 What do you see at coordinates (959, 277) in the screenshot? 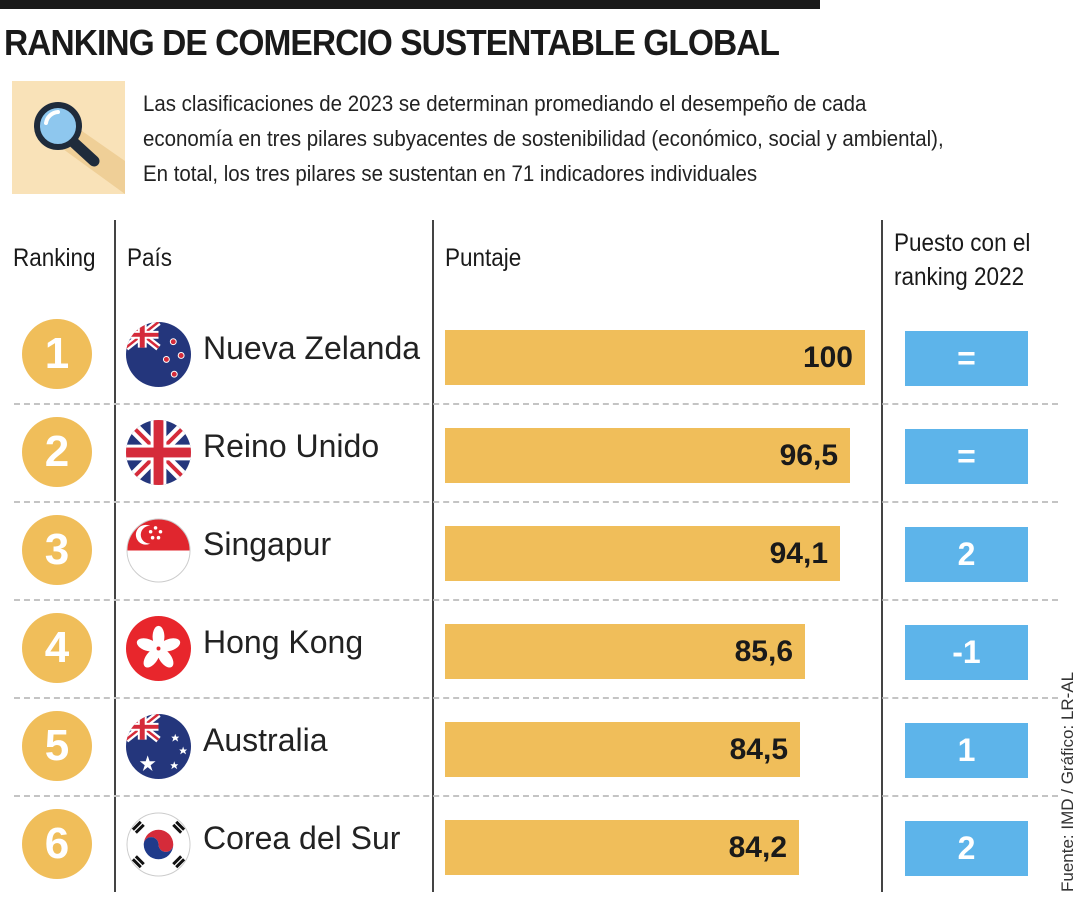
I see `header-puesto-line2: ranking 2022` at bounding box center [959, 277].